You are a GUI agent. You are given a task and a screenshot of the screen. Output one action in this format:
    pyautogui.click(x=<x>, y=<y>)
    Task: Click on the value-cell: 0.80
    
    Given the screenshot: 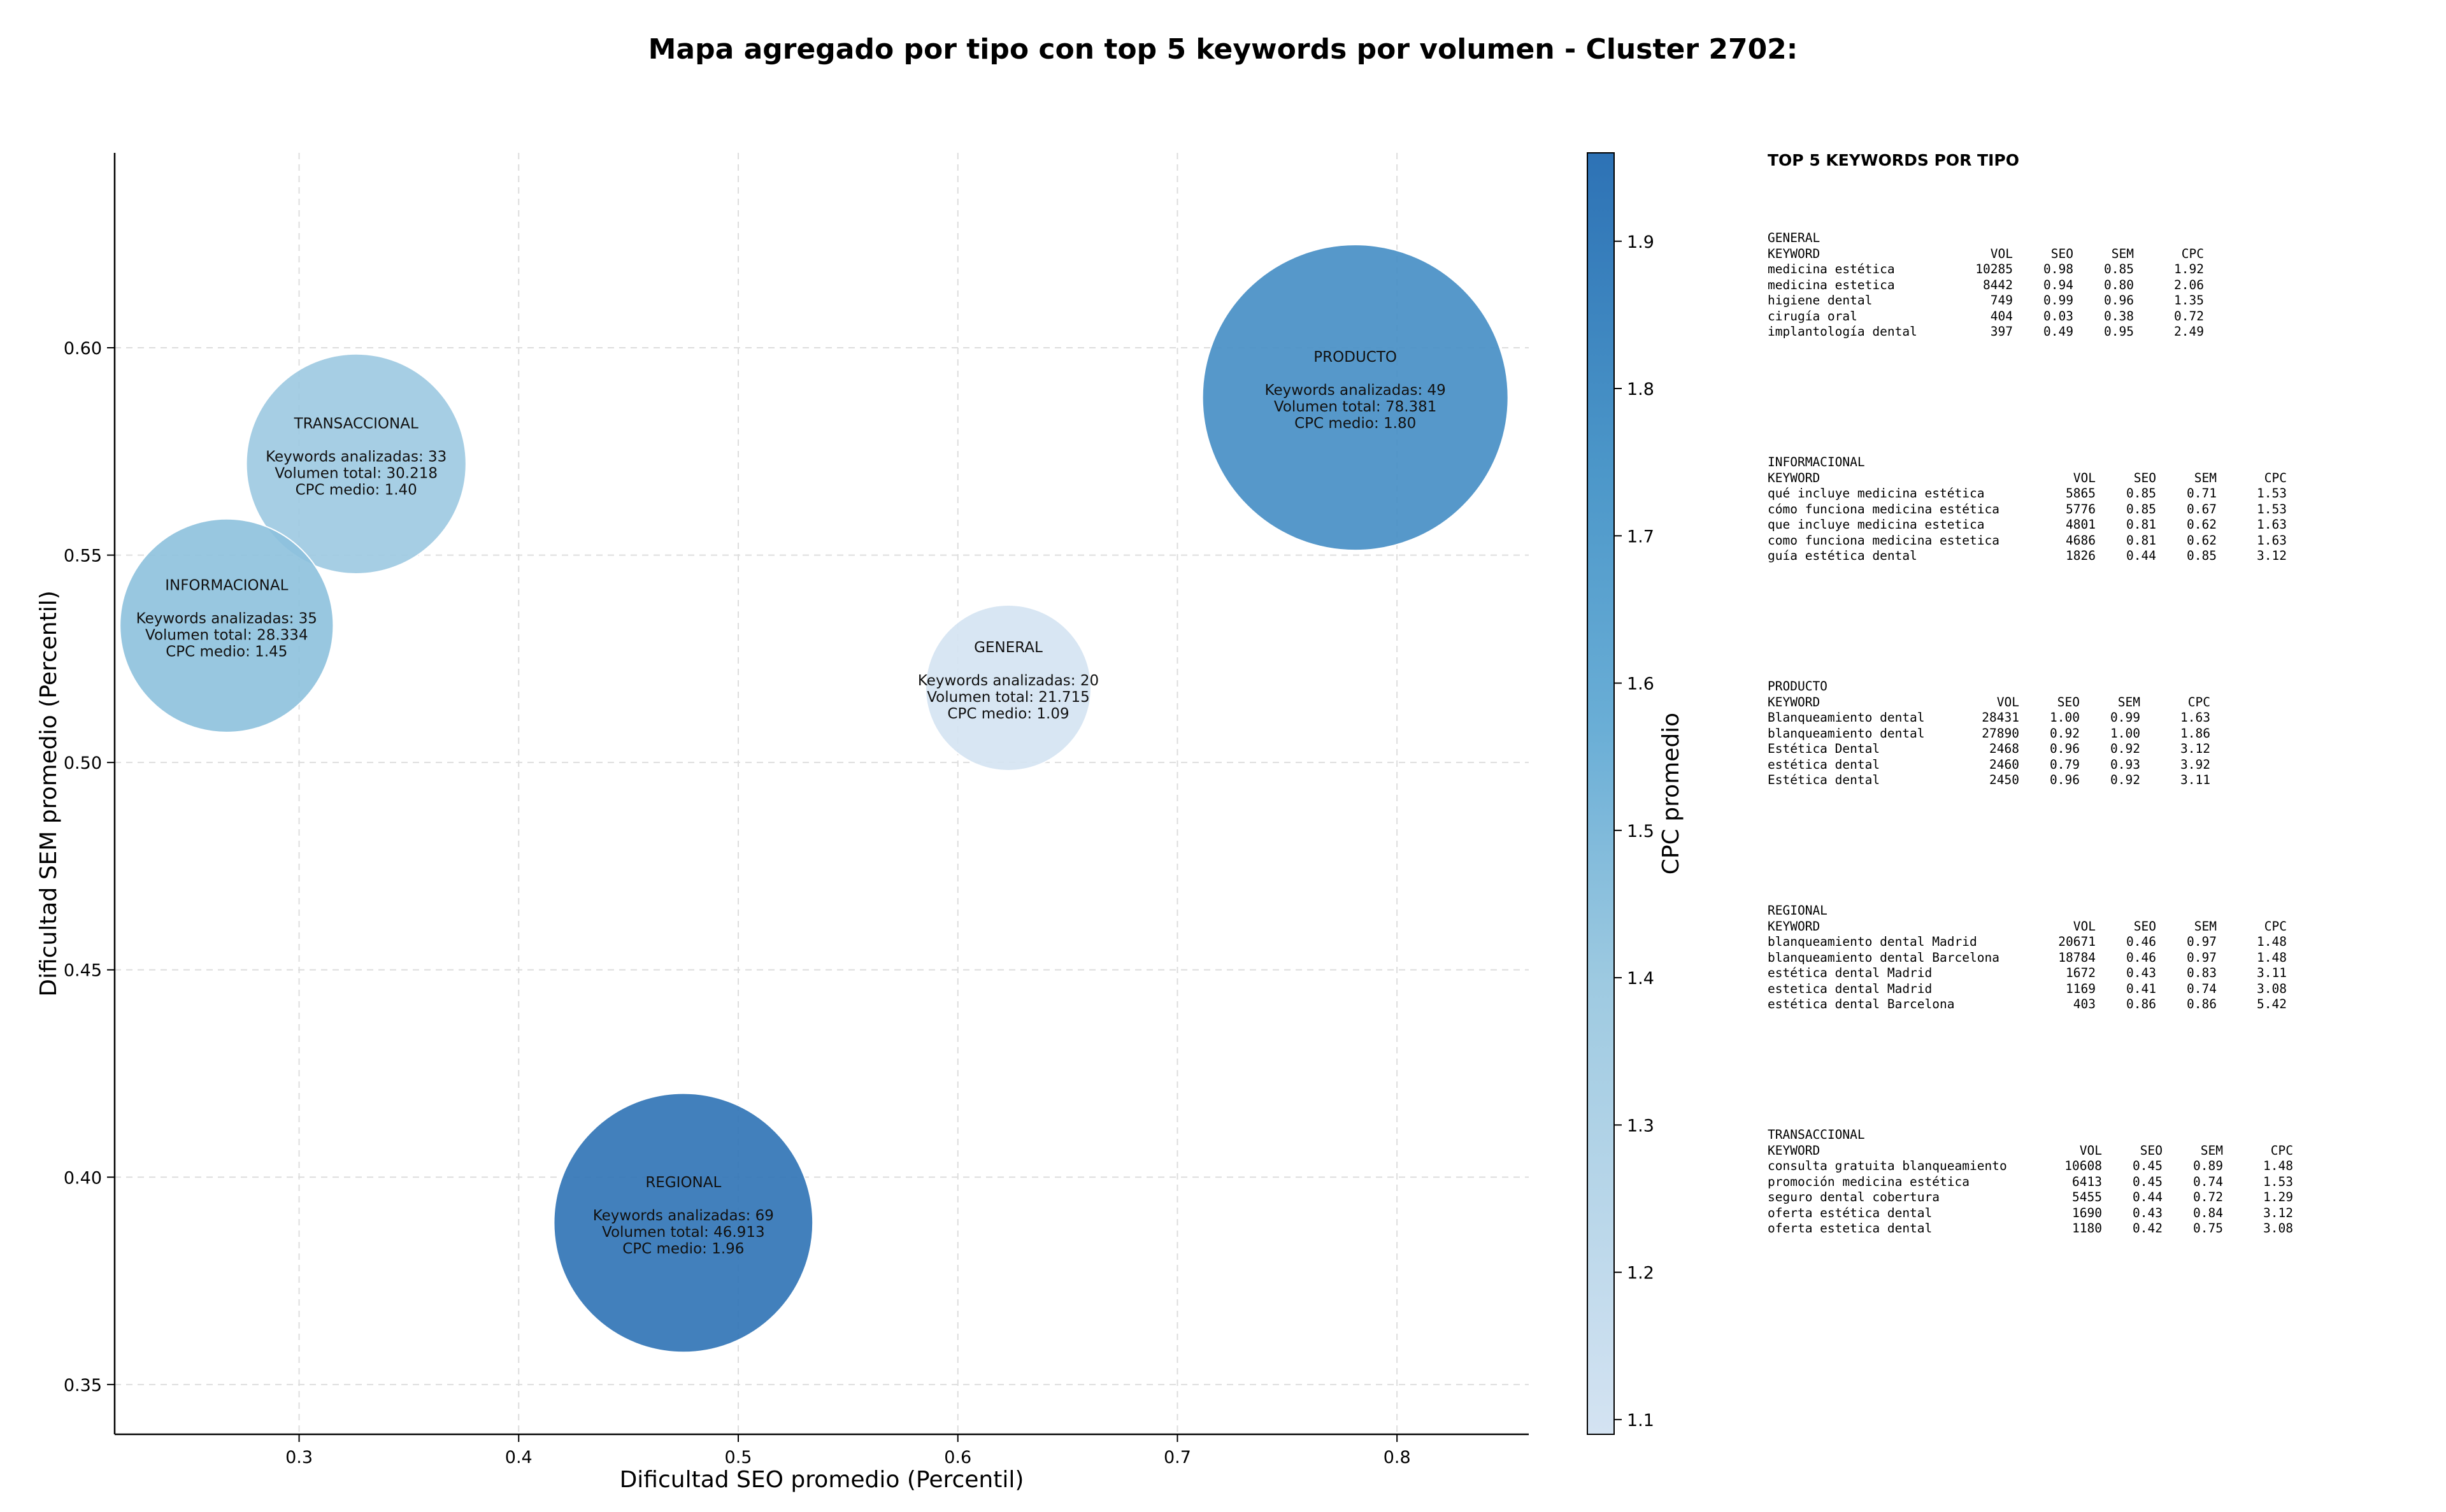 What is the action you would take?
    pyautogui.click(x=2119, y=284)
    